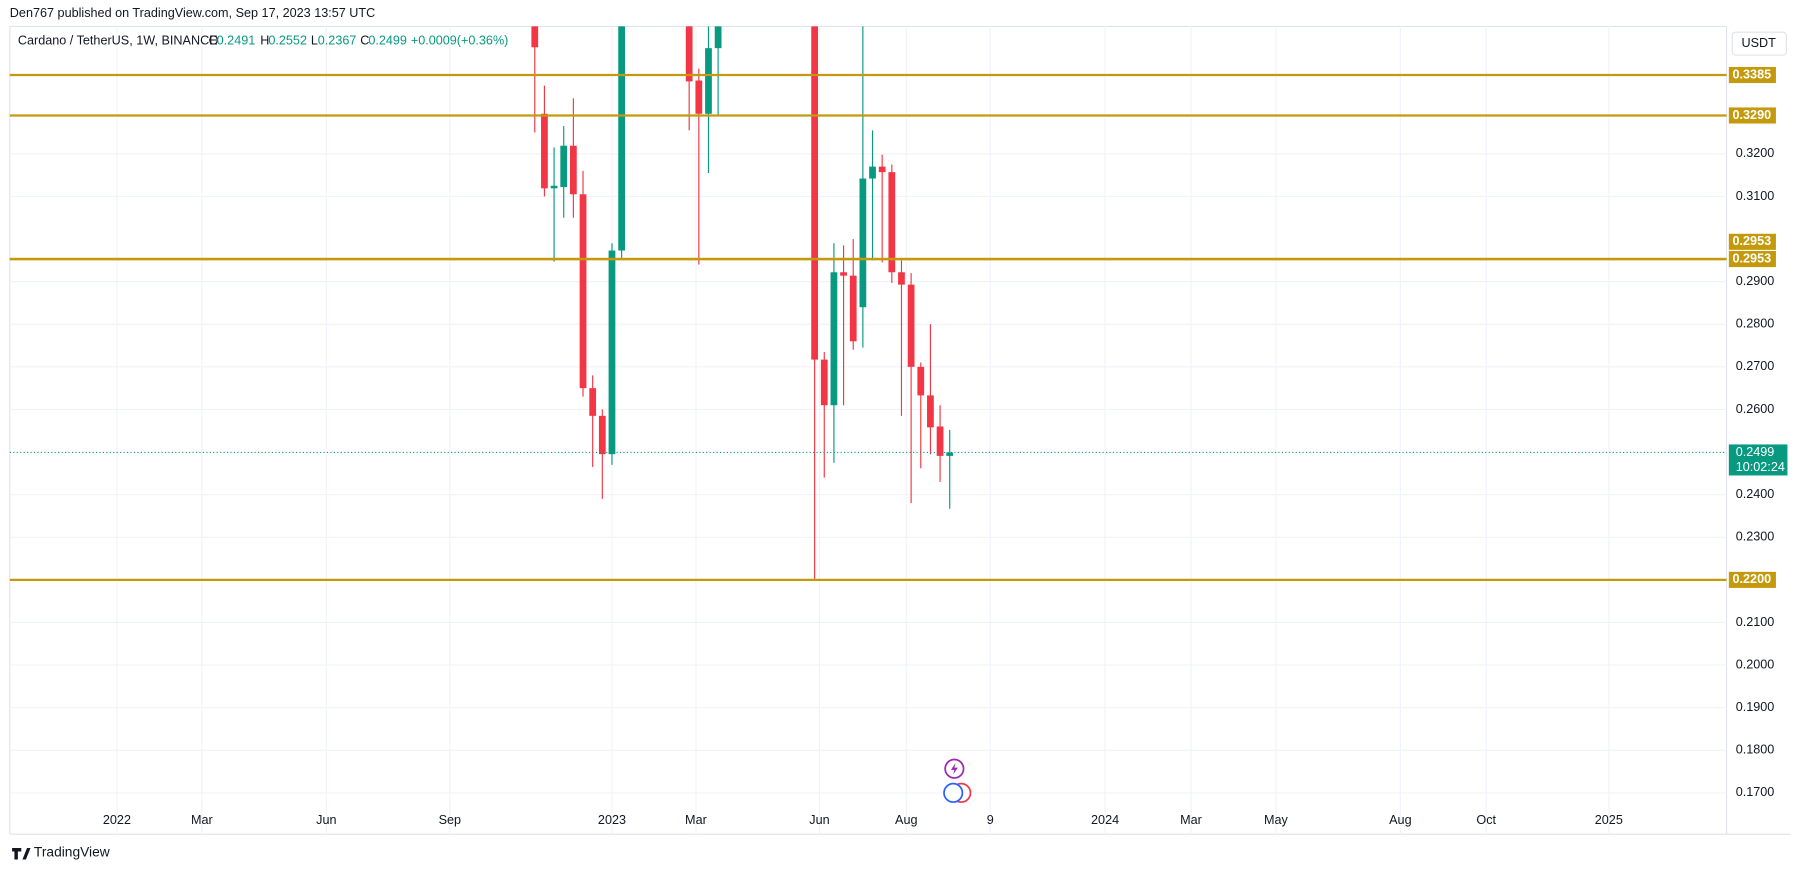 Image resolution: width=1803 pixels, height=871 pixels. What do you see at coordinates (1760, 467) in the screenshot?
I see `countdown: 10:02:24` at bounding box center [1760, 467].